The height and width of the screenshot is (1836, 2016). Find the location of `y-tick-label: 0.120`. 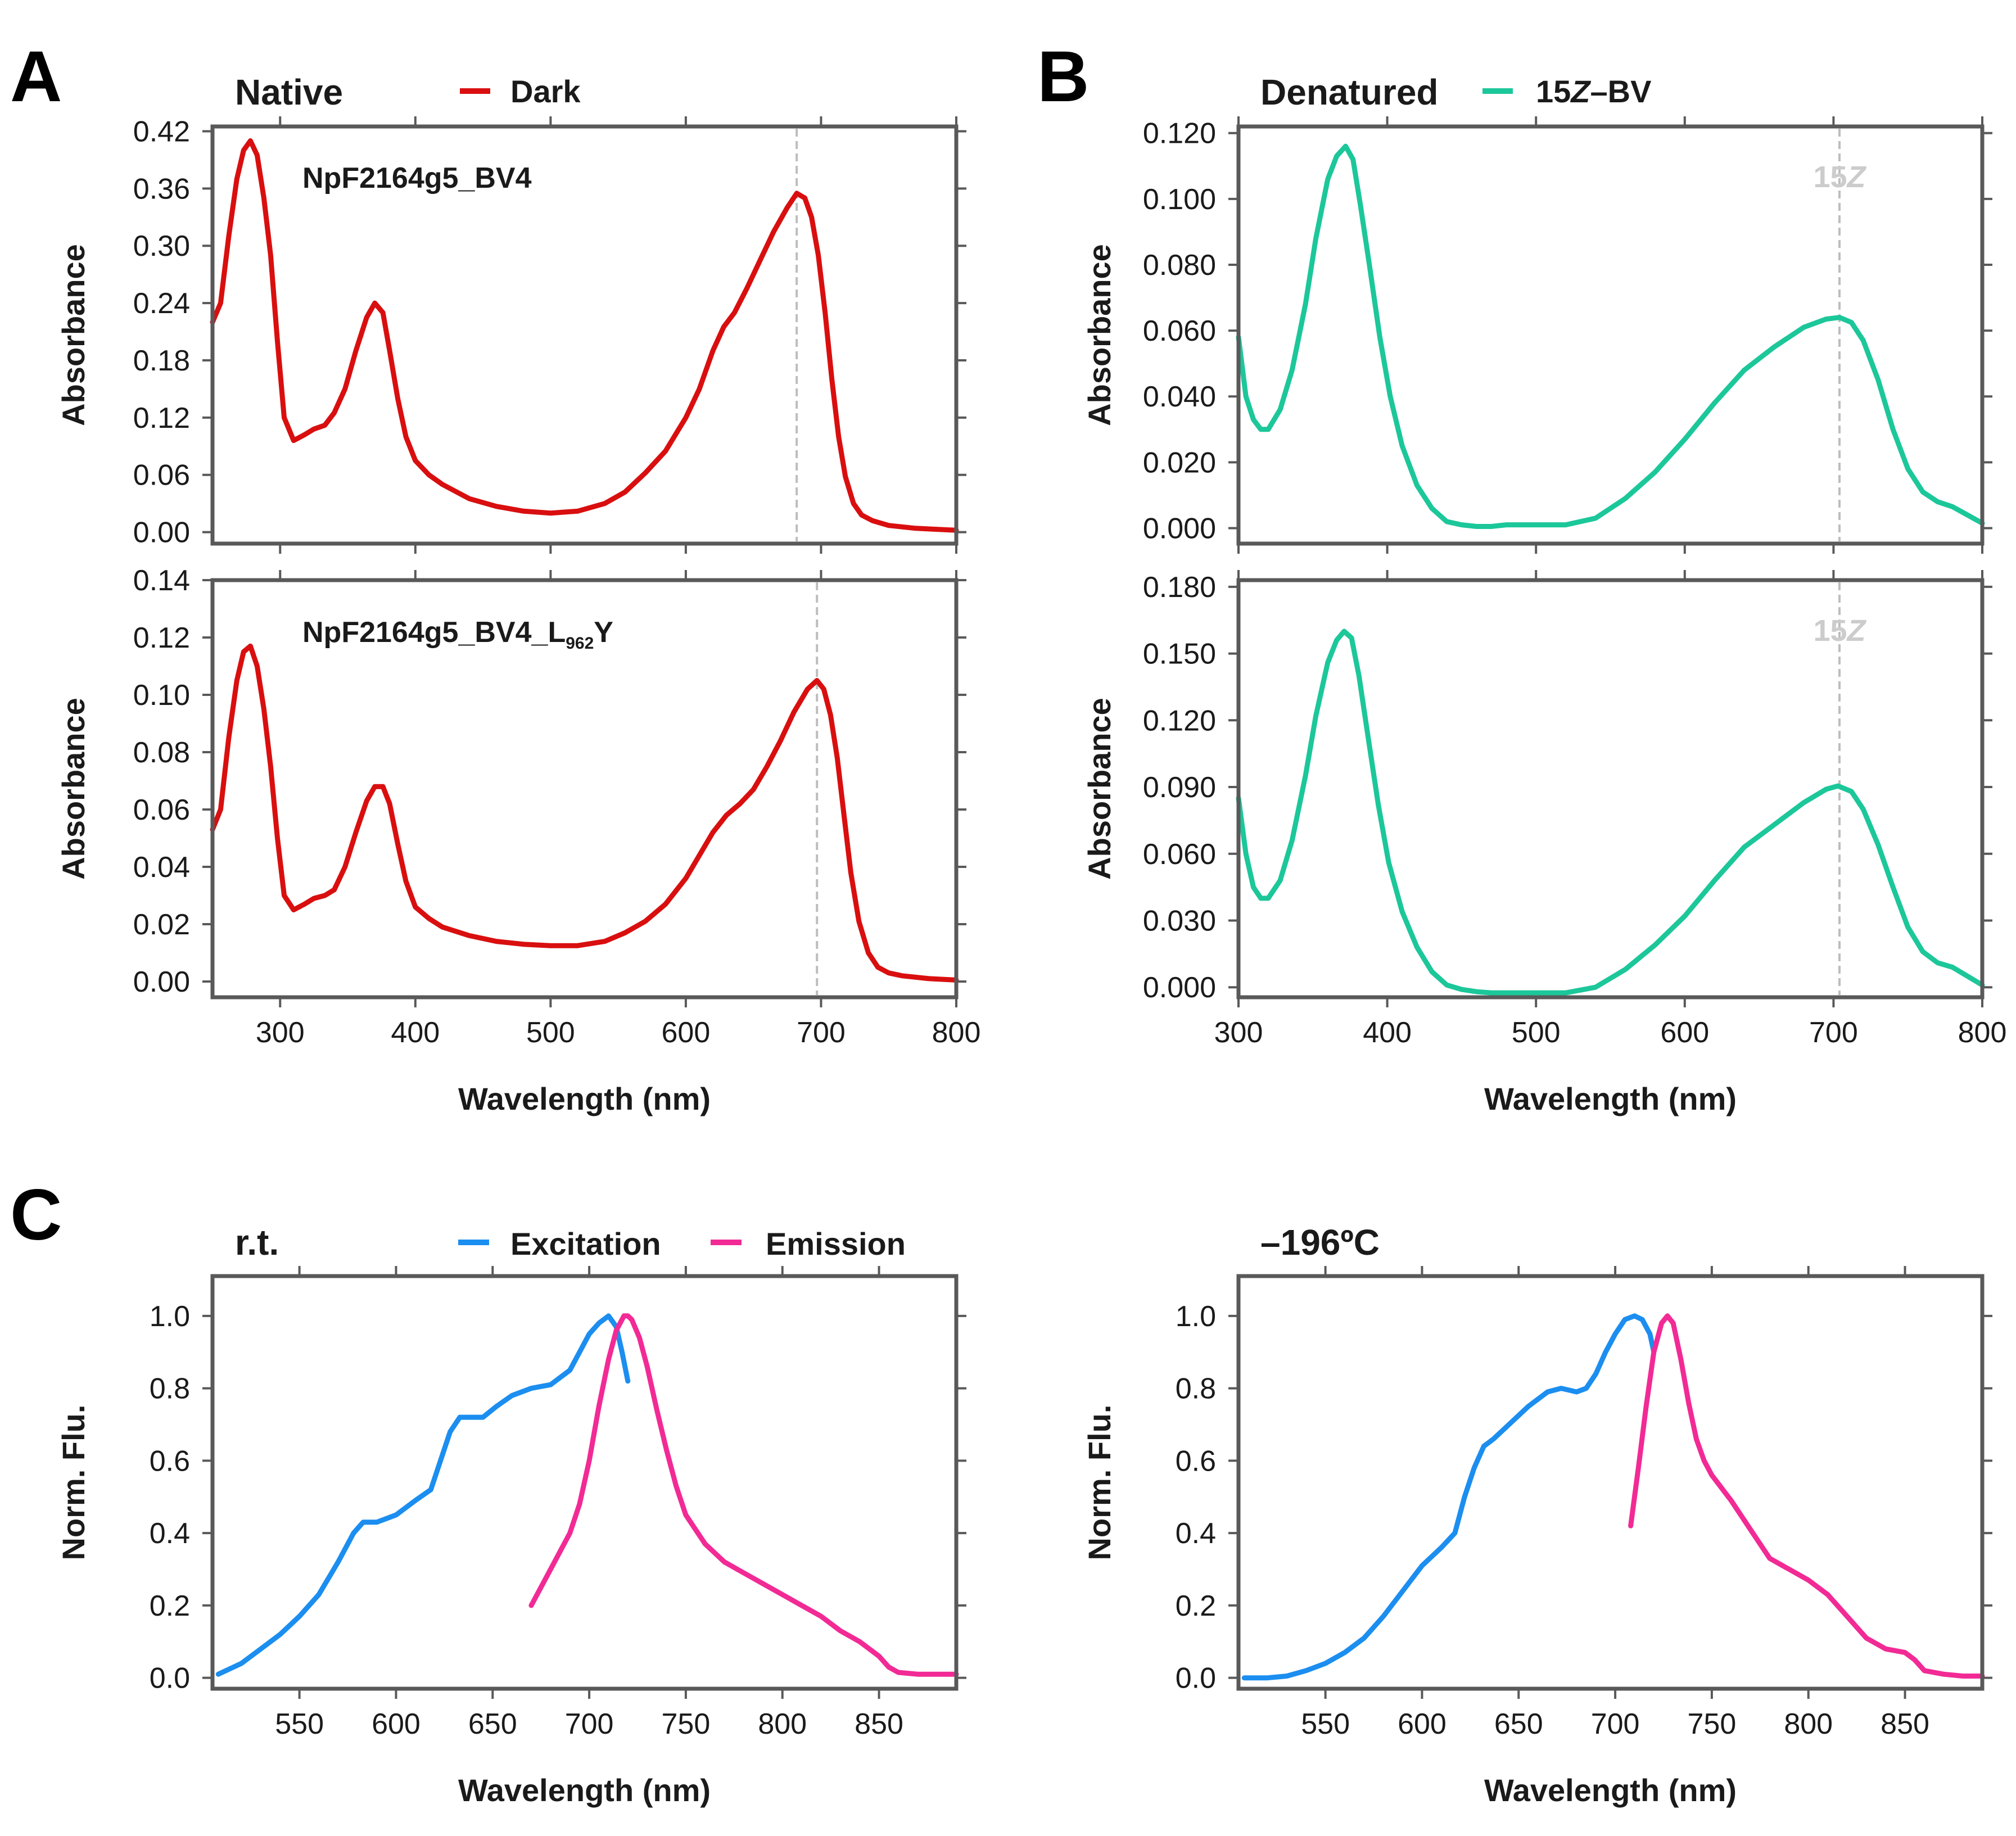

y-tick-label: 0.120 is located at coordinates (1179, 133).